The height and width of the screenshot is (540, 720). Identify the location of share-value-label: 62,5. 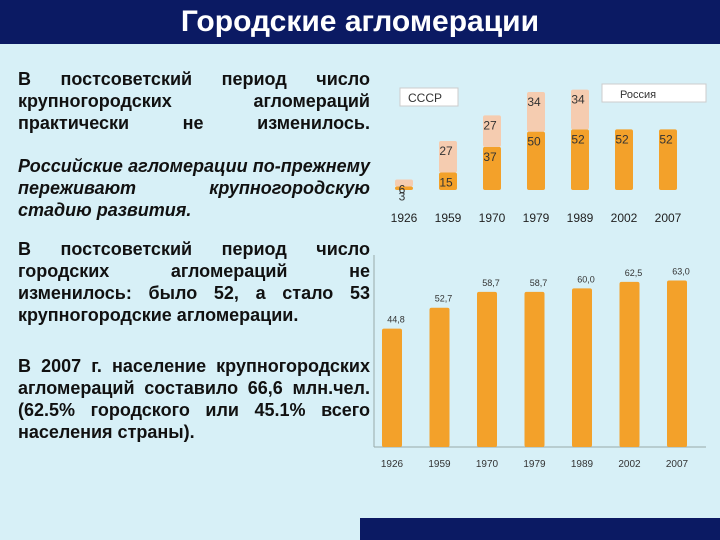
(634, 273).